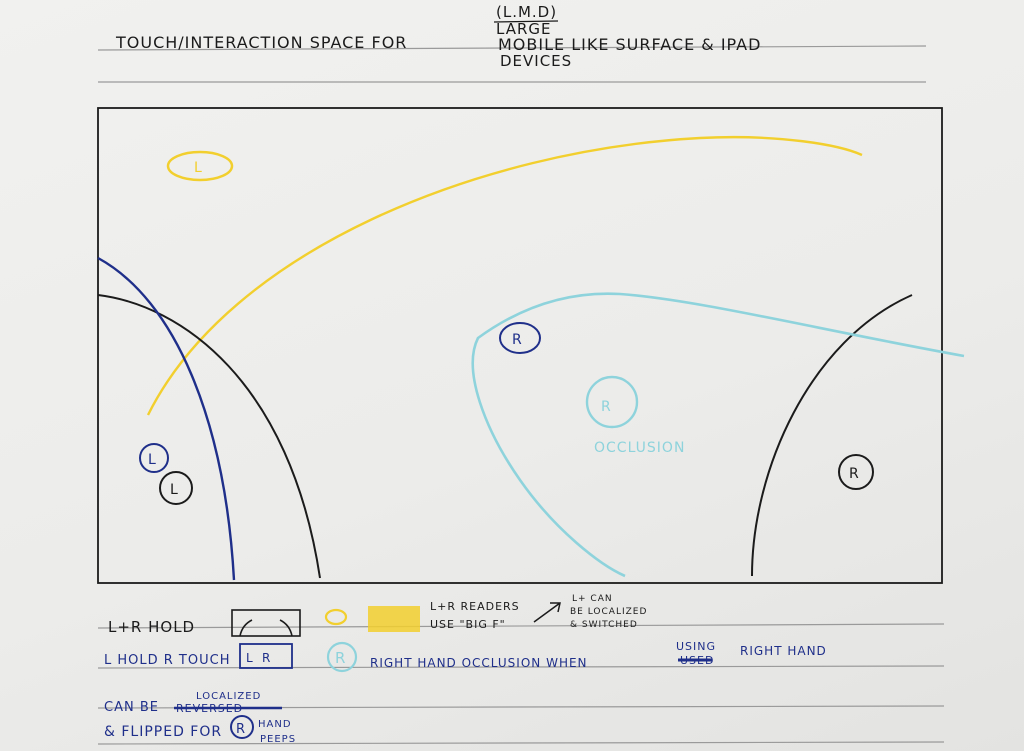 The height and width of the screenshot is (751, 1024). What do you see at coordinates (547, 612) in the screenshot?
I see `arrow-icon` at bounding box center [547, 612].